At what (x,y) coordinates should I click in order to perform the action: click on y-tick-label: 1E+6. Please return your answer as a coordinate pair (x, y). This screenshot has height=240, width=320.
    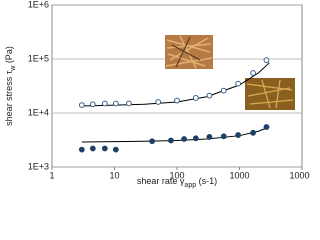
    Looking at the image, I should click on (38, 4).